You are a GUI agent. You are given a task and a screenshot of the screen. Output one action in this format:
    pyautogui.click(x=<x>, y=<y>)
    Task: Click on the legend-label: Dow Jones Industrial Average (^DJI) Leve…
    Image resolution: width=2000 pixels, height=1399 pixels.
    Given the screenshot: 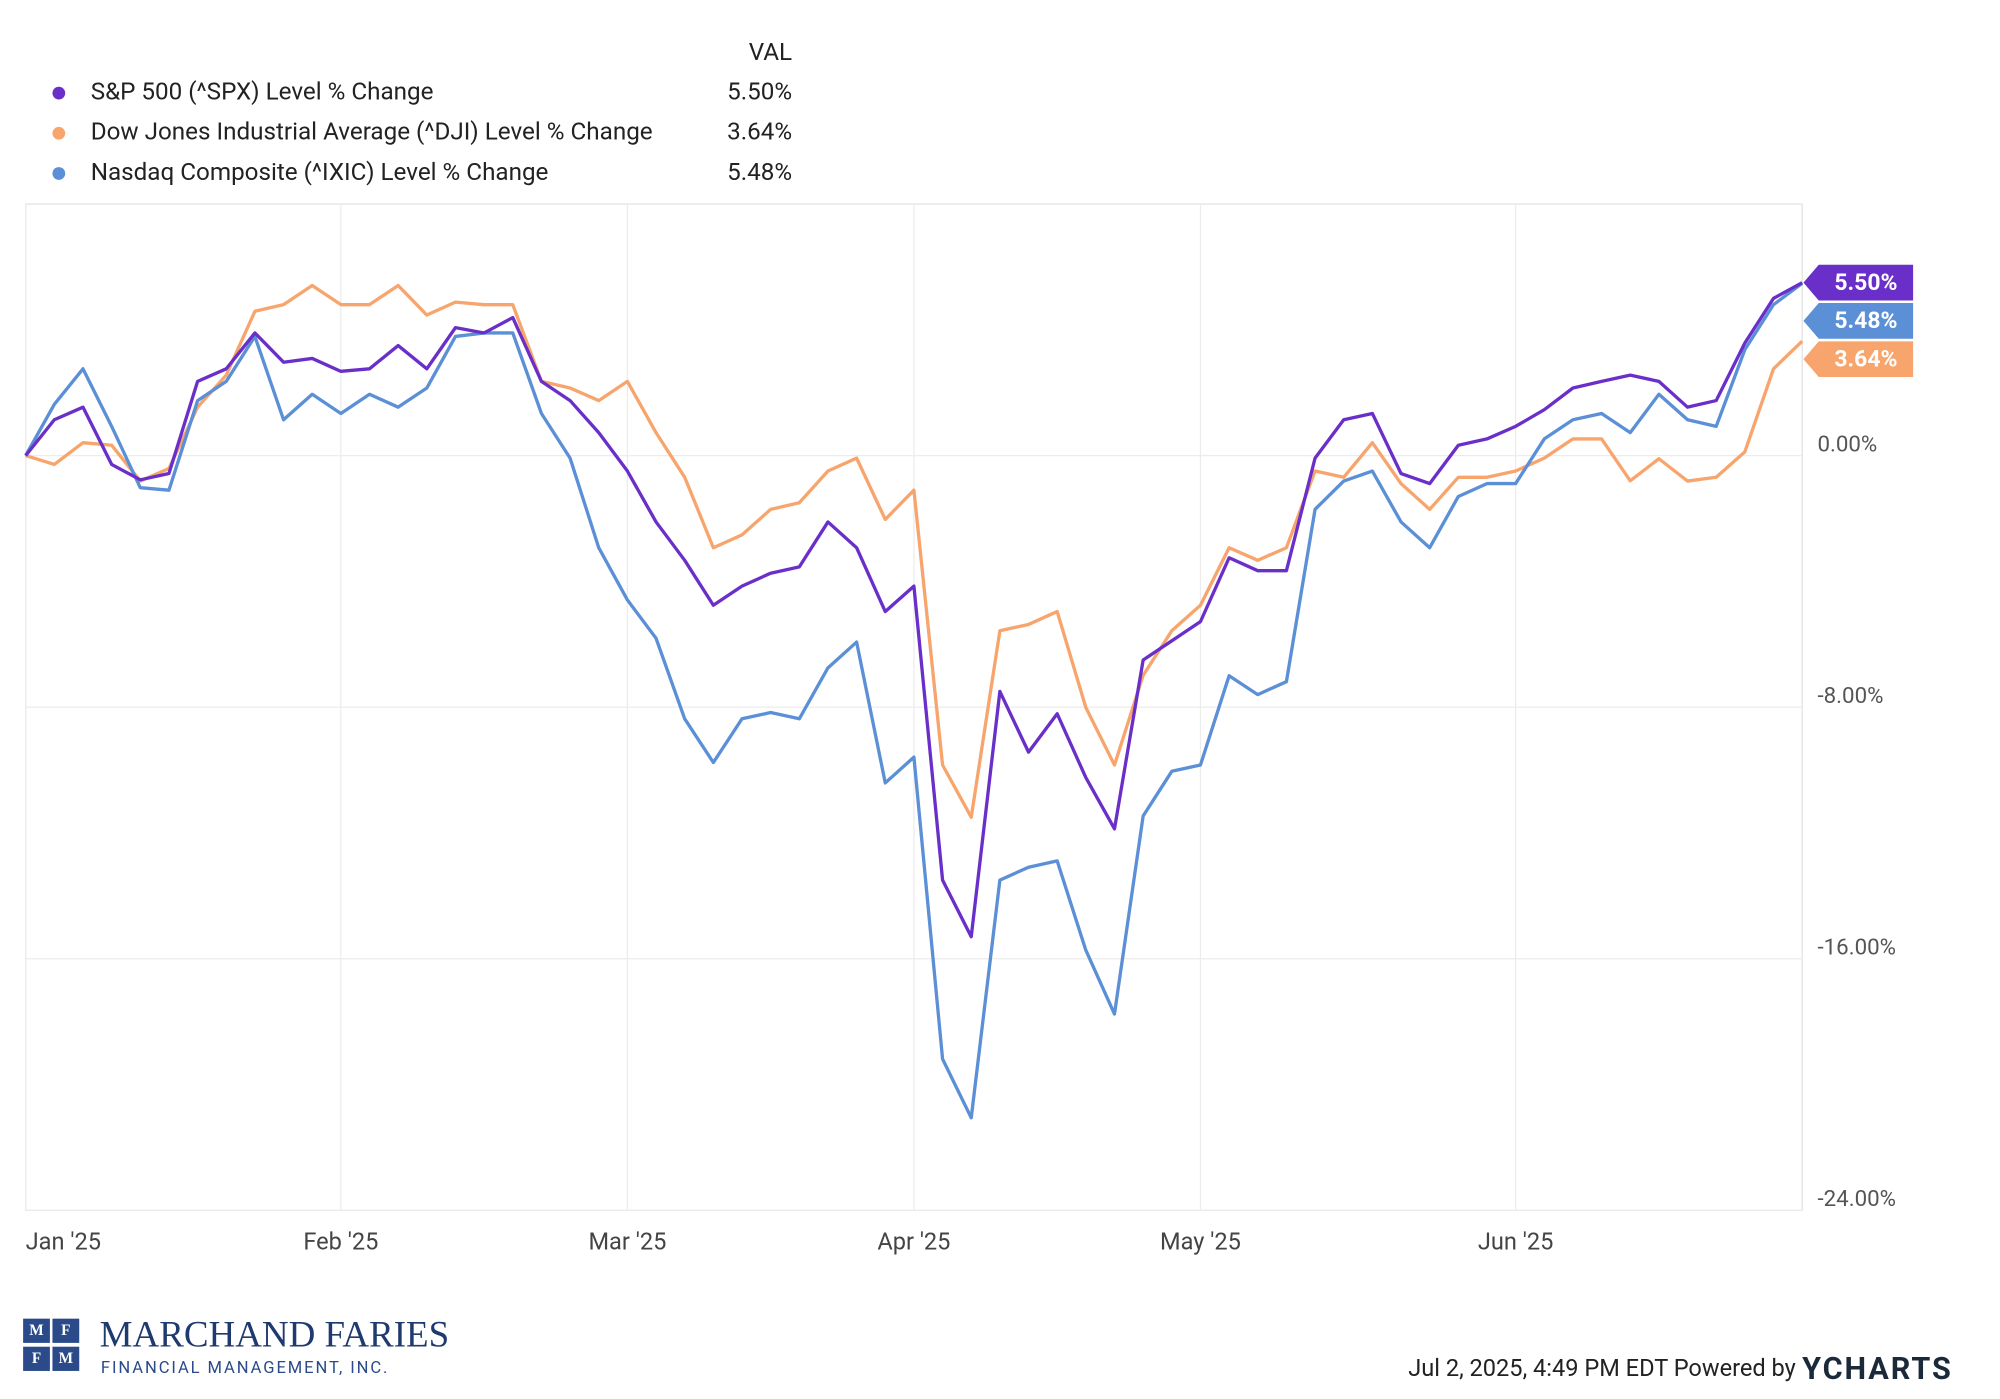 What is the action you would take?
    pyautogui.click(x=372, y=132)
    